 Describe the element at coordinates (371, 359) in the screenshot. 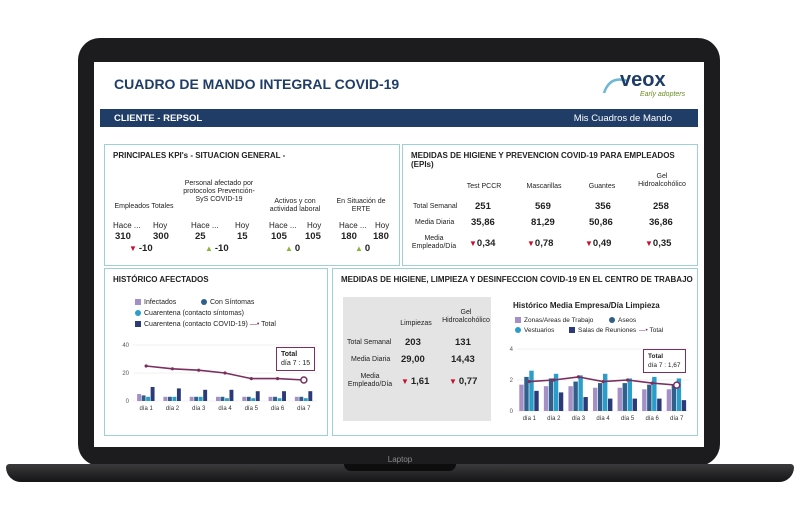

I see `limpieza-row-label: Media Diaria` at that location.